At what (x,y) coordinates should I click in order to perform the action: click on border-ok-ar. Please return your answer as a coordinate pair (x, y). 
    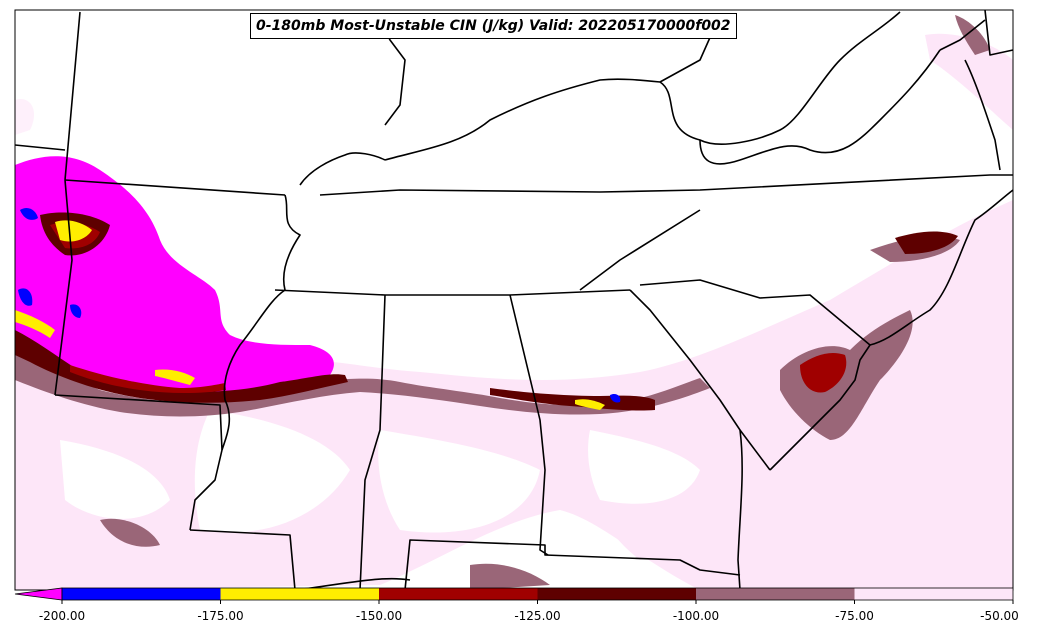
    Looking at the image, I should click on (63, 287).